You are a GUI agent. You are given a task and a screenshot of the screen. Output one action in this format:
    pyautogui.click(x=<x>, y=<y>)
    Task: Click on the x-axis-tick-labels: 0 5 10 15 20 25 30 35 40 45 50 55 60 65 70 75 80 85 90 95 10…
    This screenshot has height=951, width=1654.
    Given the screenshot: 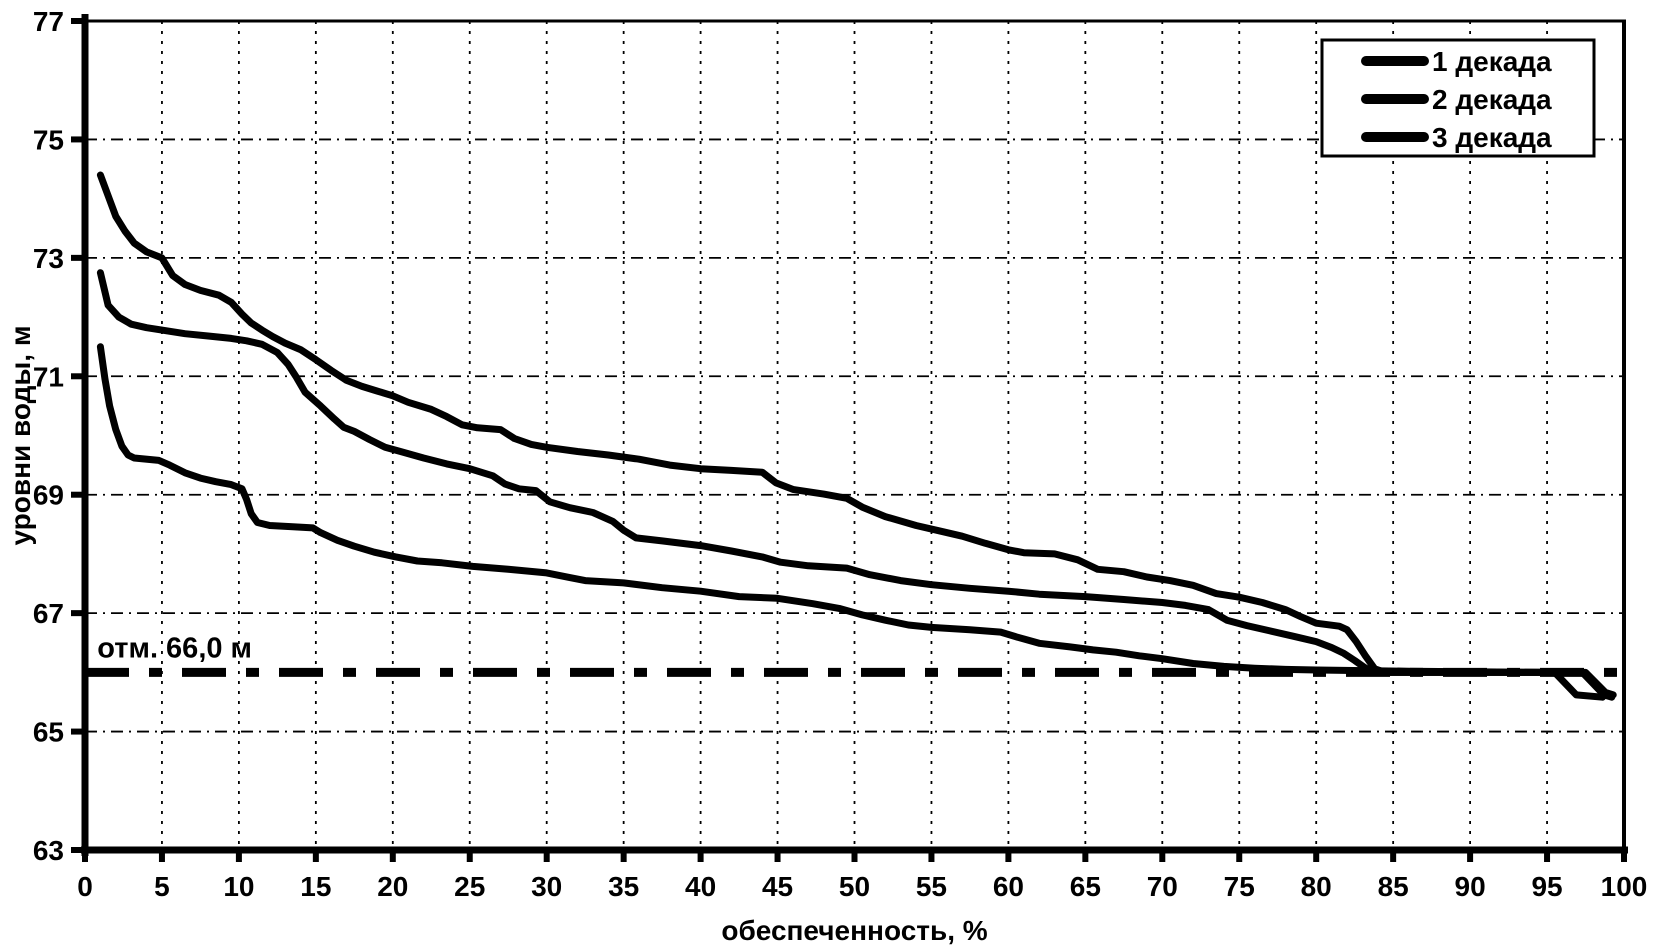 What is the action you would take?
    pyautogui.click(x=862, y=886)
    